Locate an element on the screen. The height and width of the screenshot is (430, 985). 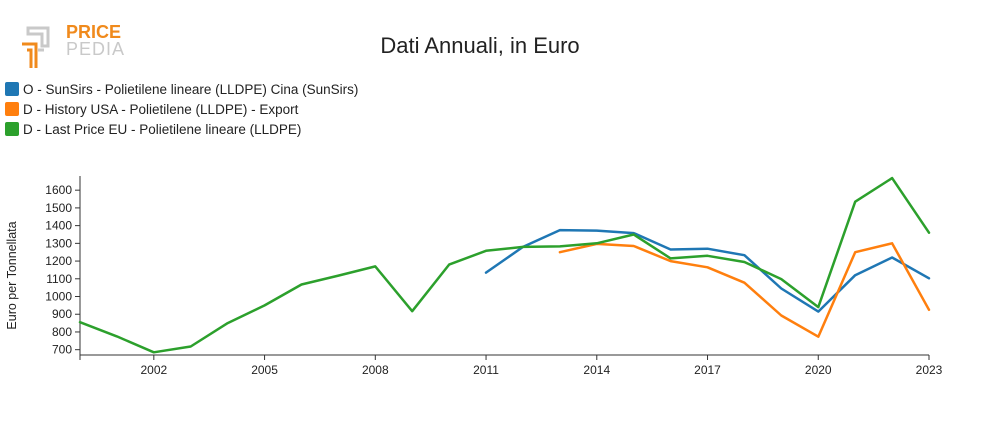
x-tick-label: 2017 is located at coordinates (707, 370).